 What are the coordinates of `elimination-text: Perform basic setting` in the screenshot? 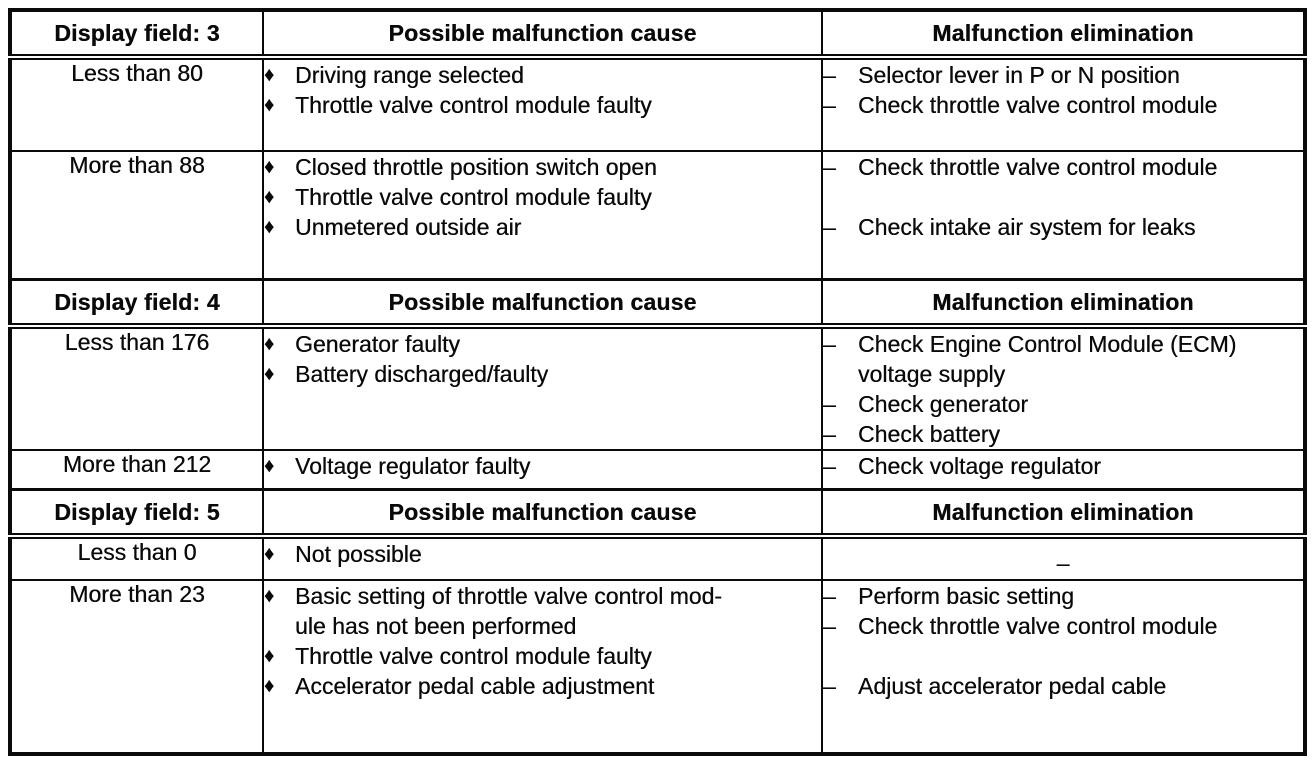 It's located at (966, 596).